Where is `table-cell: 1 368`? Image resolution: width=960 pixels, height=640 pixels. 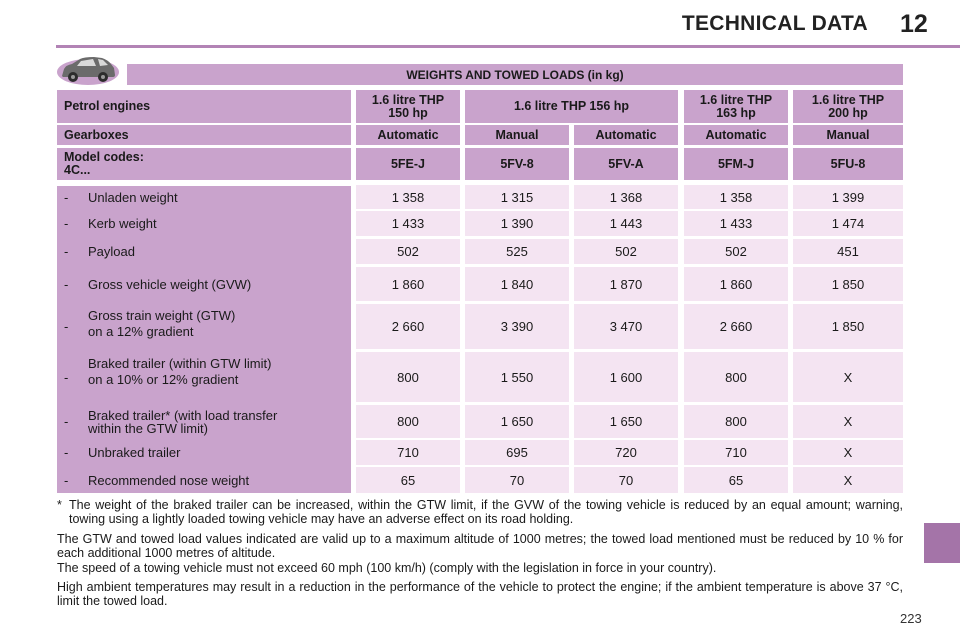 table-cell: 1 368 is located at coordinates (626, 197).